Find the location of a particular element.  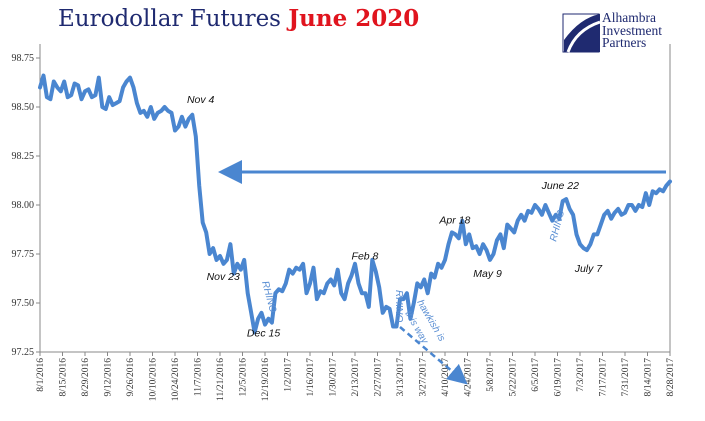

x-tick-label: 8/1/2016 is located at coordinates (41, 375).